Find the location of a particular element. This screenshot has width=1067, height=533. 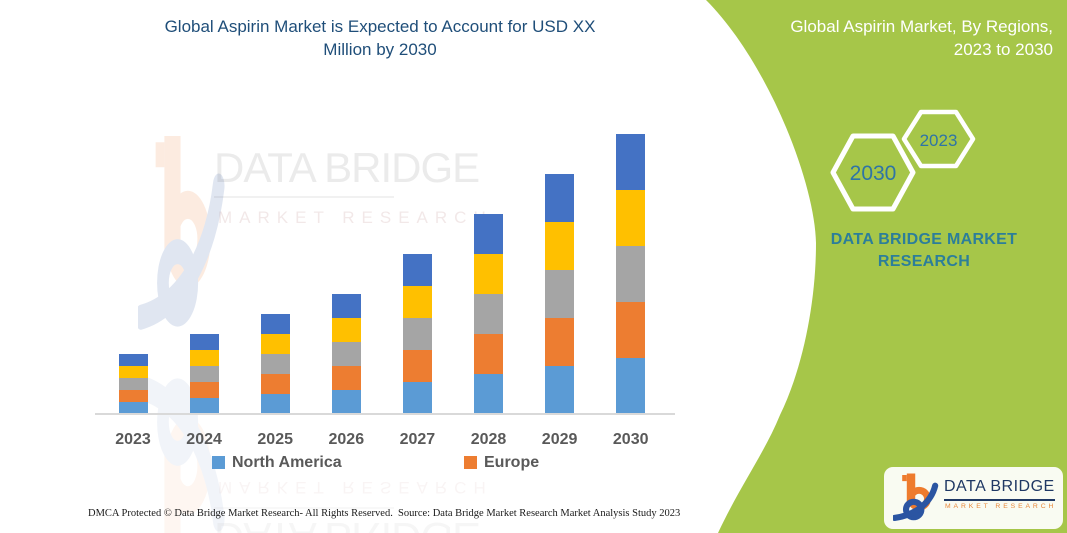

legend-label: North America is located at coordinates (287, 462).